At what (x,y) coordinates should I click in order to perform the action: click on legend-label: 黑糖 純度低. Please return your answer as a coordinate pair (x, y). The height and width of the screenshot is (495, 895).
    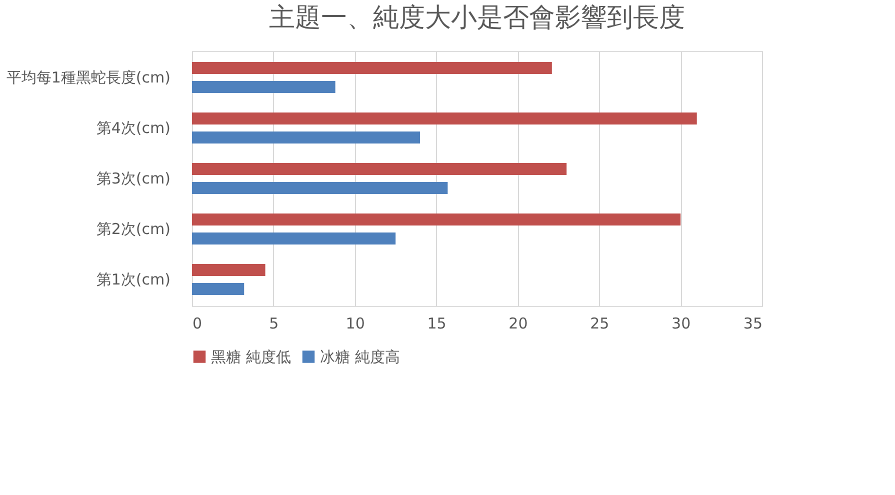
    Looking at the image, I should click on (251, 357).